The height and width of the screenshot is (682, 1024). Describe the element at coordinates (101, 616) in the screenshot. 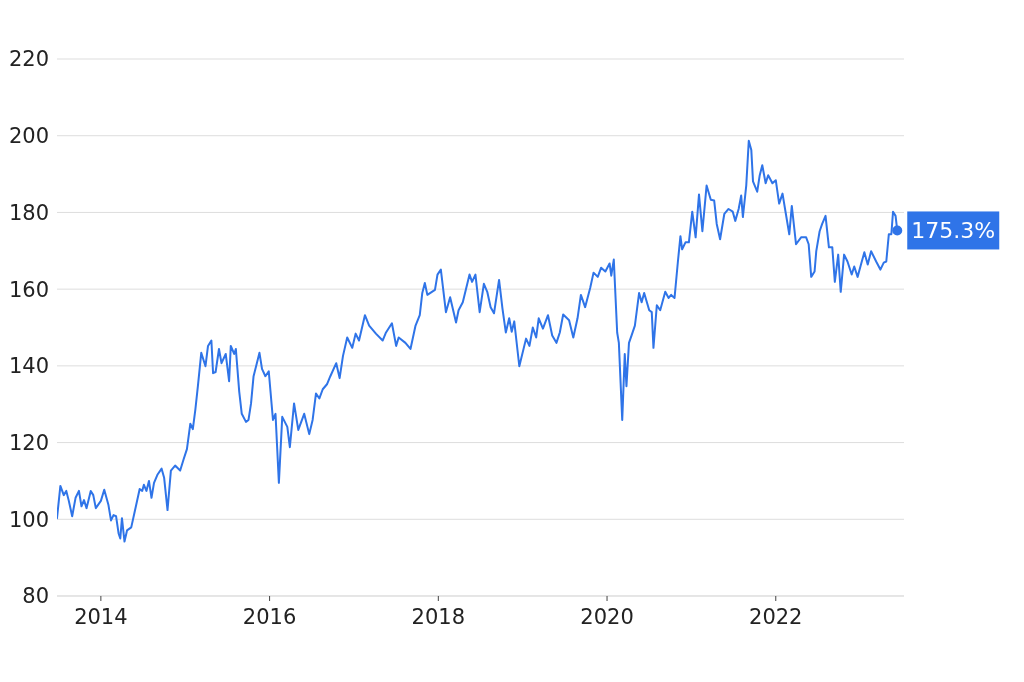

I see `x-tick-label: 2014` at that location.